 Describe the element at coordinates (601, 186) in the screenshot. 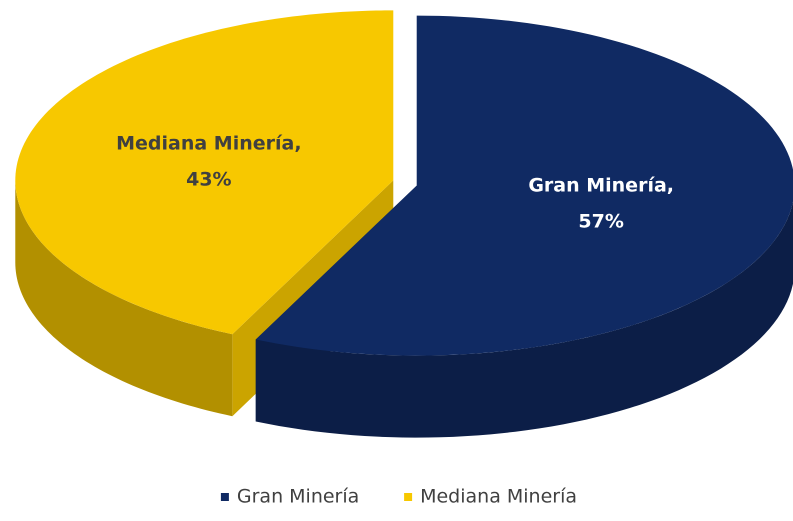

I see `data-label: Gran Minería,` at that location.